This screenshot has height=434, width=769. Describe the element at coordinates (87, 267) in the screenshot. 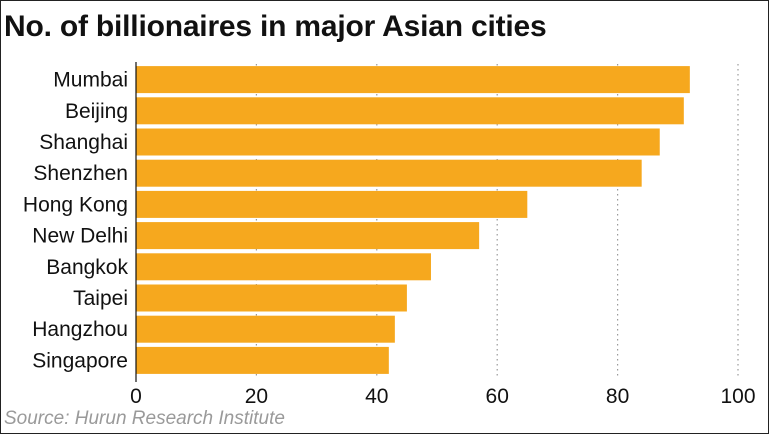

I see `category-label: Bangkok` at that location.